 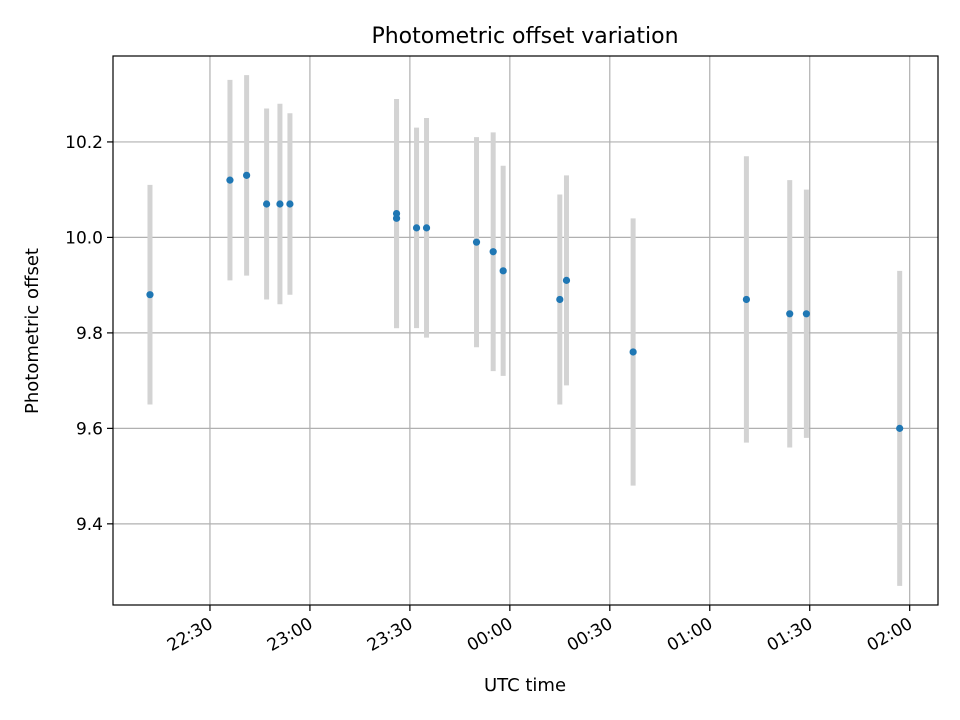 I want to click on y-tick-label: 9.6, so click(x=89, y=429).